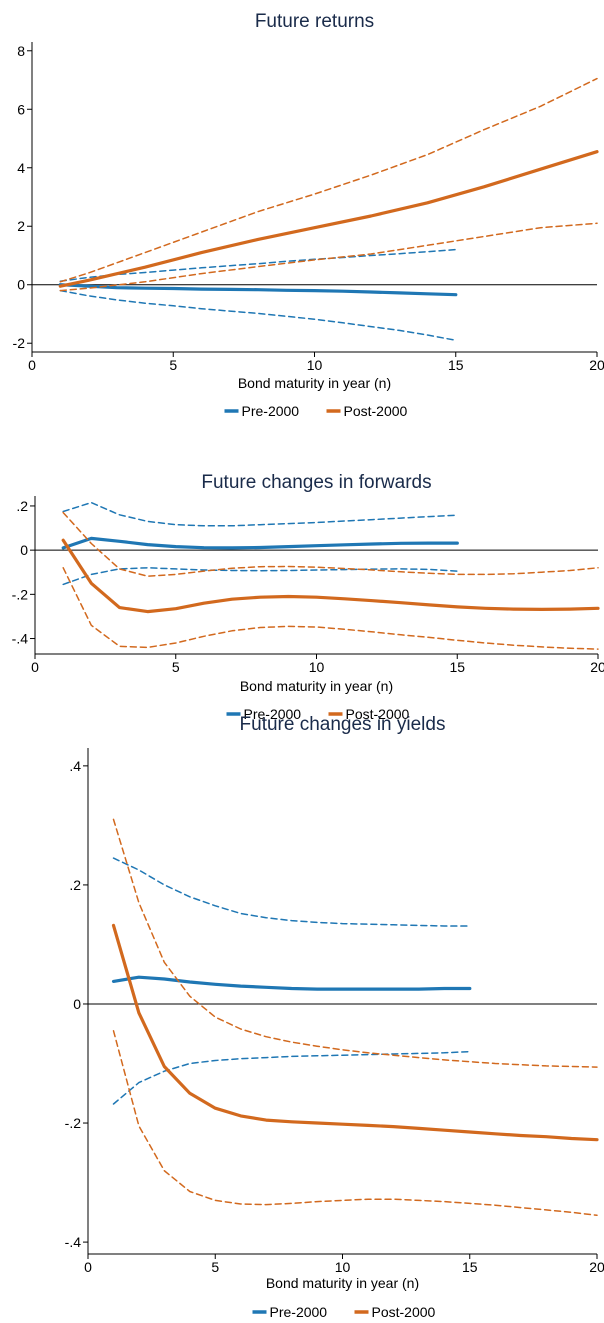 This screenshot has width=604, height=1323. What do you see at coordinates (21, 168) in the screenshot?
I see `y-tick-label: 4` at bounding box center [21, 168].